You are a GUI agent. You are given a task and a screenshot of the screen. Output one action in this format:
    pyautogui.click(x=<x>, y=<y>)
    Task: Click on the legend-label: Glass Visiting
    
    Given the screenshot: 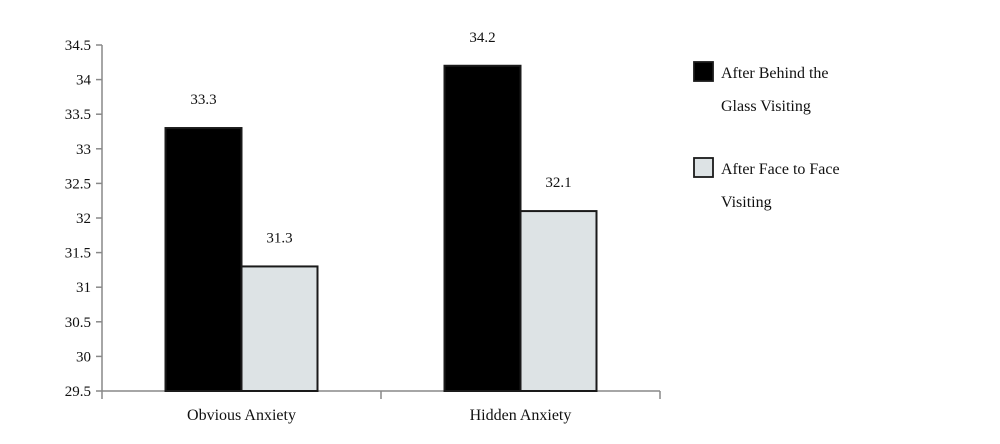 What is the action you would take?
    pyautogui.click(x=766, y=106)
    